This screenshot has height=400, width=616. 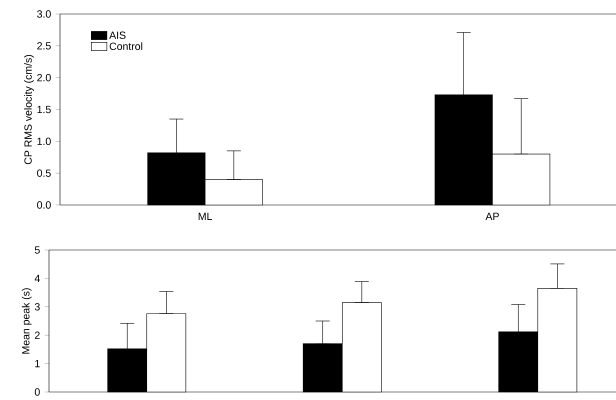 What do you see at coordinates (37, 364) in the screenshot?
I see `y-tick-label: 1` at bounding box center [37, 364].